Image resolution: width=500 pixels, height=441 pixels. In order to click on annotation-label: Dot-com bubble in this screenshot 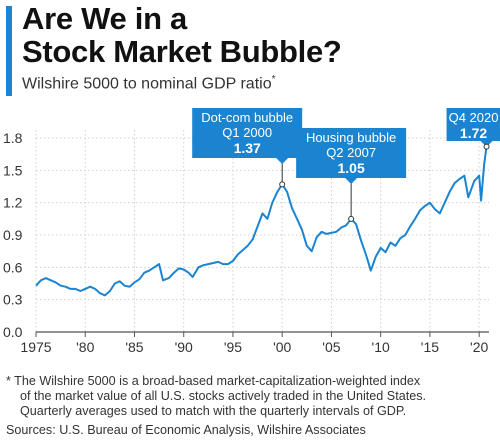, I will do `click(247, 117)`.